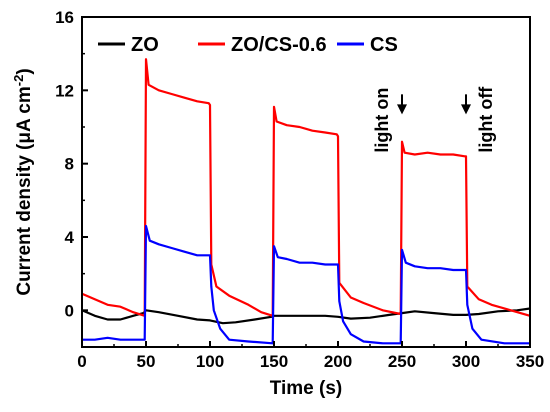 The height and width of the screenshot is (412, 550). Describe the element at coordinates (24, 138) in the screenshot. I see `y-axis-title-mu: μ` at that location.